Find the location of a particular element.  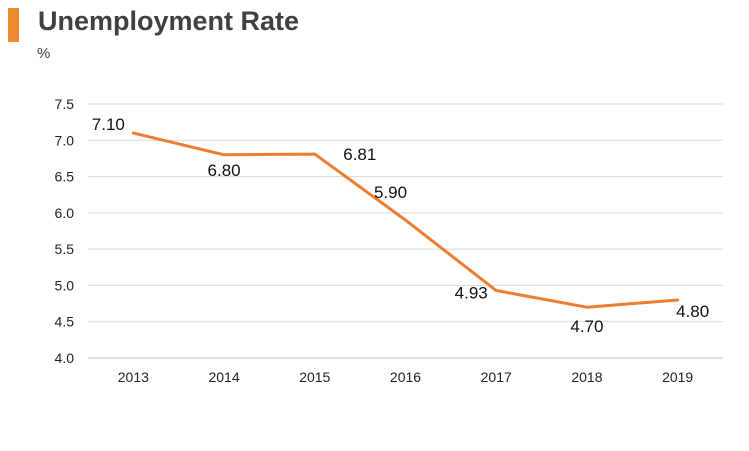

data-label: 4.80 is located at coordinates (692, 311).